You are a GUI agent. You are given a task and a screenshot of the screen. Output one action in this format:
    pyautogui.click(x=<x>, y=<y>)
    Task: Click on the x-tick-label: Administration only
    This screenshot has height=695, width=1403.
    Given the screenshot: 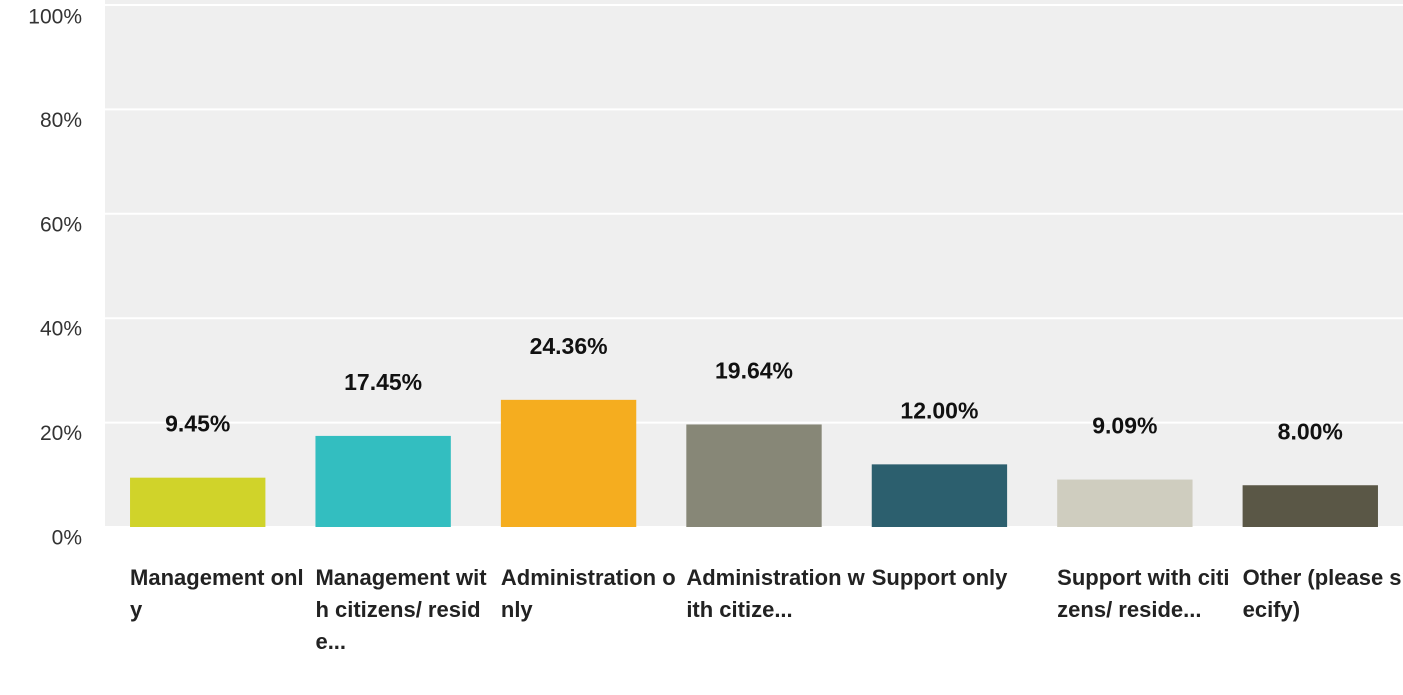 What is the action you would take?
    pyautogui.click(x=588, y=593)
    